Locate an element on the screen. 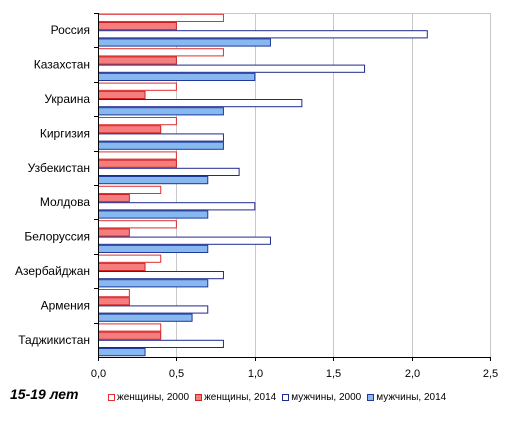 Image resolution: width=515 pixels, height=421 pixels. age-group-caption: 15-19 лет is located at coordinates (44, 394).